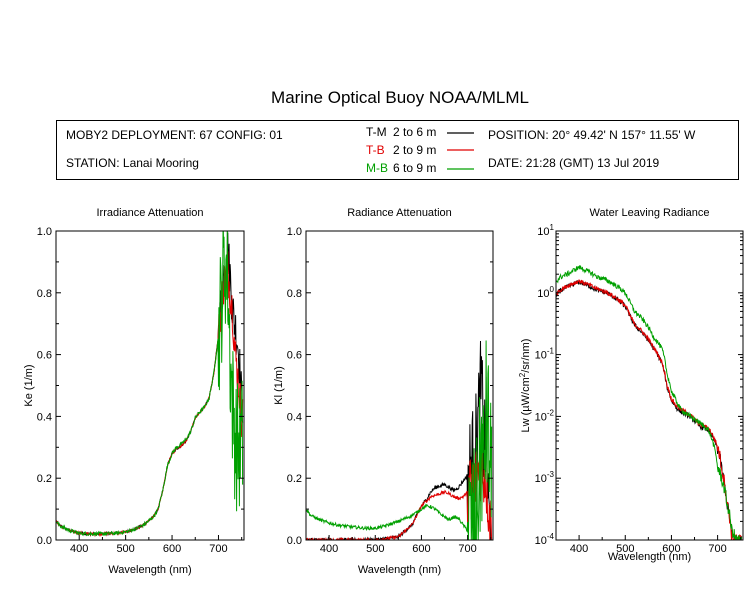 This screenshot has width=750, height=600. I want to click on y-tick-label: 10¹, so click(545, 230).